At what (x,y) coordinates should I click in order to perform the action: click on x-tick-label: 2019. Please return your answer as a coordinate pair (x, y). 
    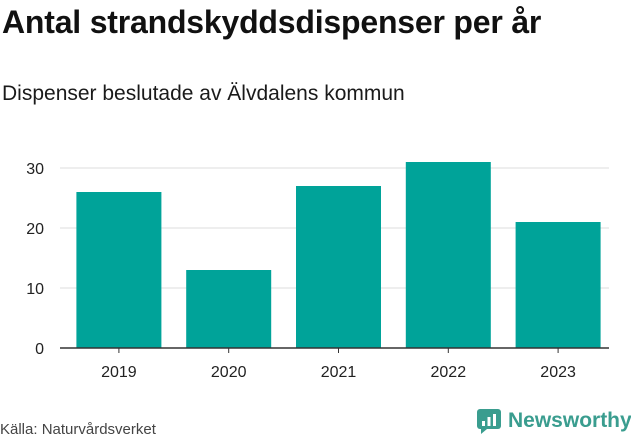
    Looking at the image, I should click on (119, 372).